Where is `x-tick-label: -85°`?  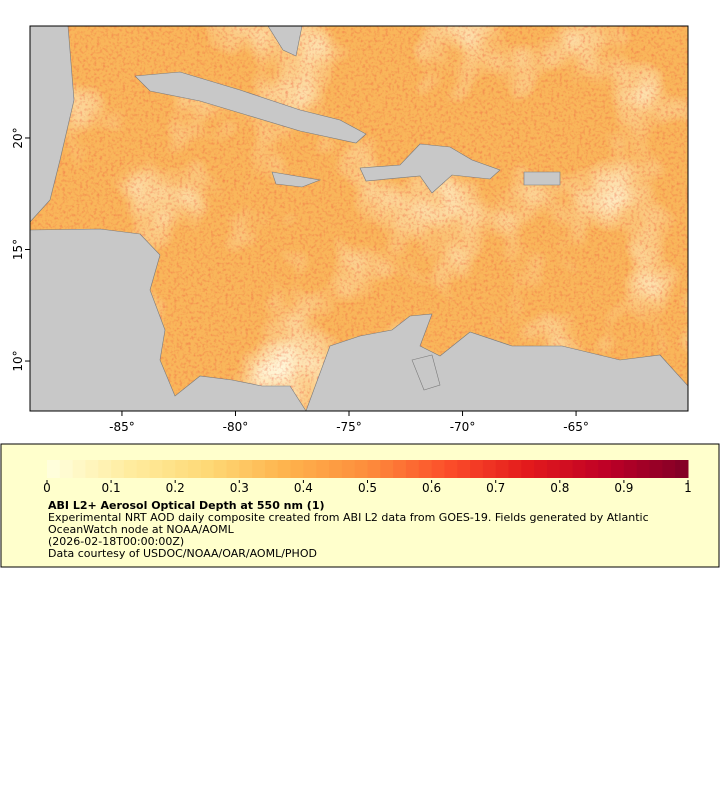
x-tick-label: -85° is located at coordinates (122, 427).